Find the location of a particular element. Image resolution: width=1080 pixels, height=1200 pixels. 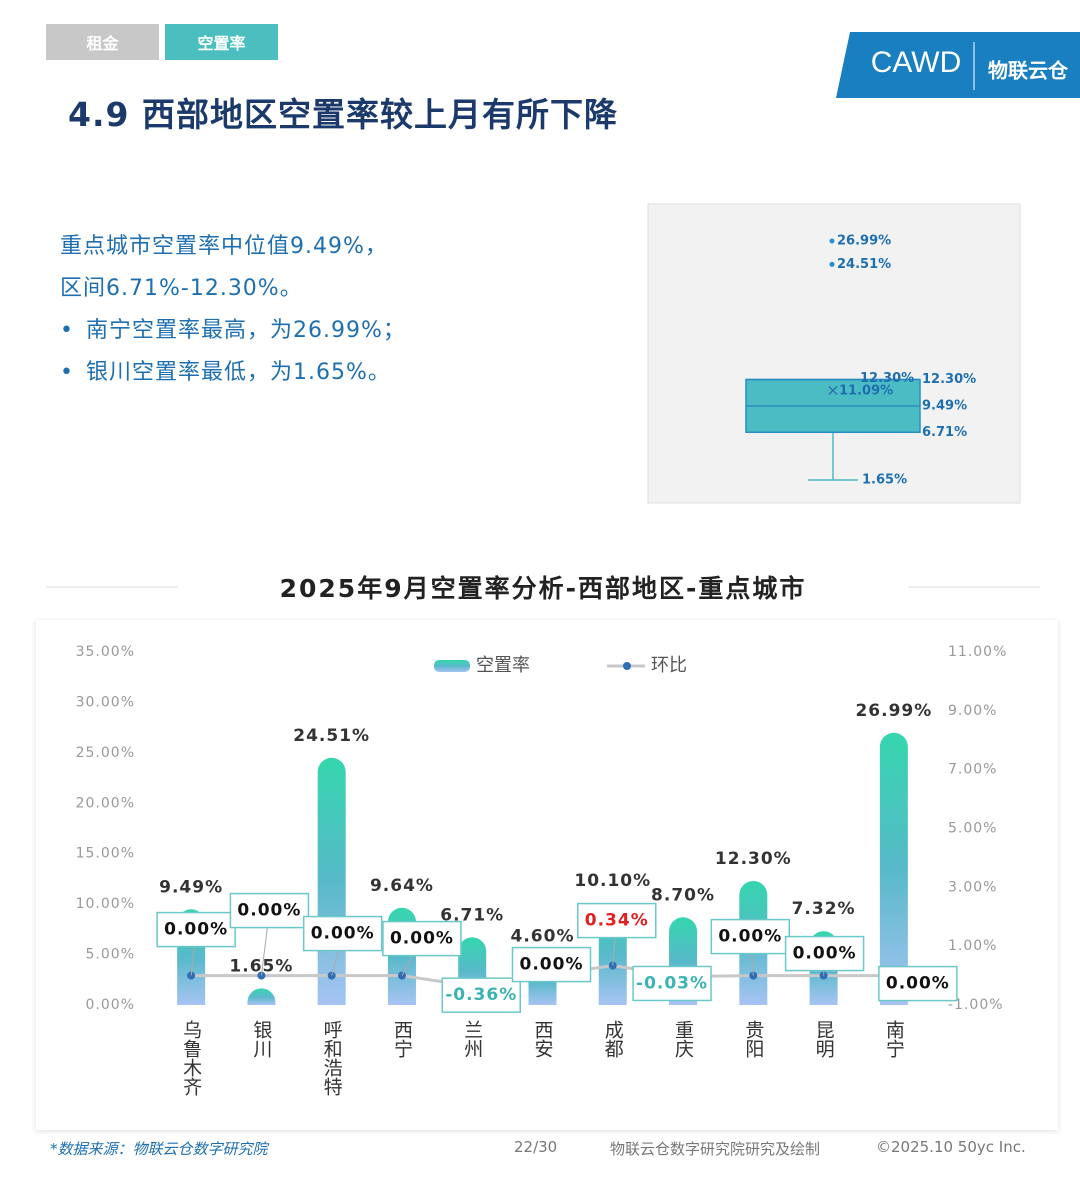

copyright: ©2025.10 50yc Inc. is located at coordinates (951, 1147).